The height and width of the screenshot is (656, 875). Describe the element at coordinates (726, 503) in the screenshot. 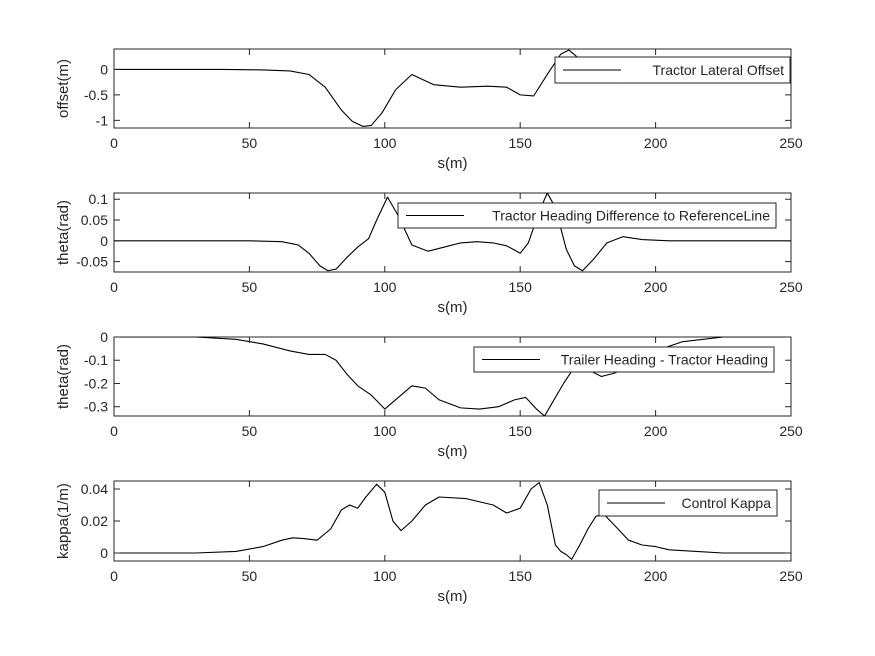

I see `legend-entry: Control Kappa` at that location.